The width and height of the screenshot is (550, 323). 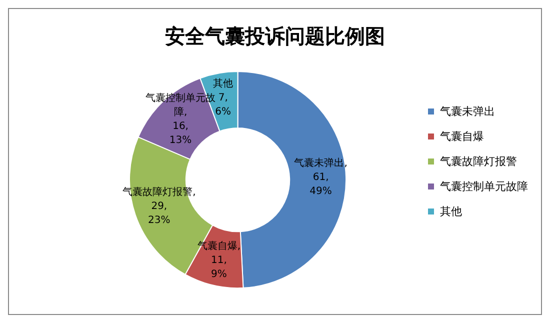 What do you see at coordinates (478, 161) in the screenshot?
I see `legend-label: 气囊故障灯报警` at bounding box center [478, 161].